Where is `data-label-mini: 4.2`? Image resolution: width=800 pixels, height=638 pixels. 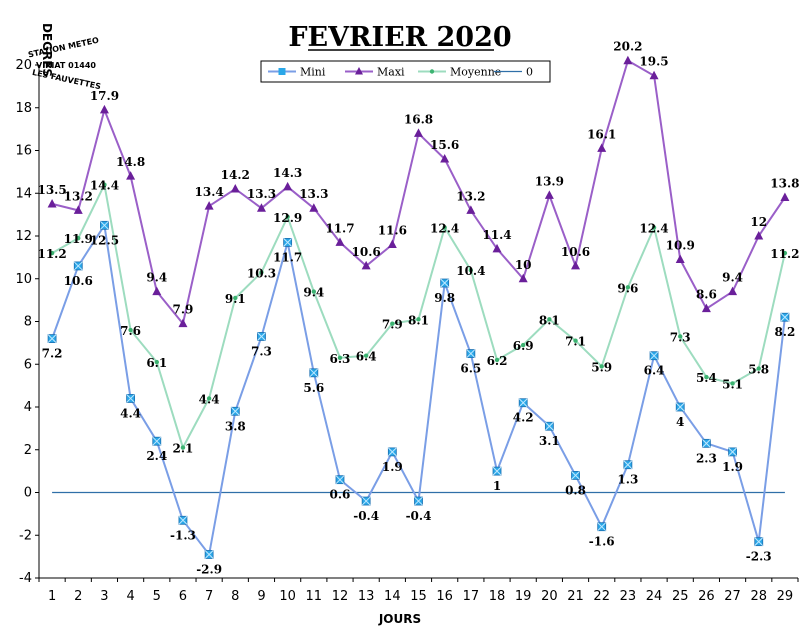 data-label-mini: 4.2 is located at coordinates (523, 418).